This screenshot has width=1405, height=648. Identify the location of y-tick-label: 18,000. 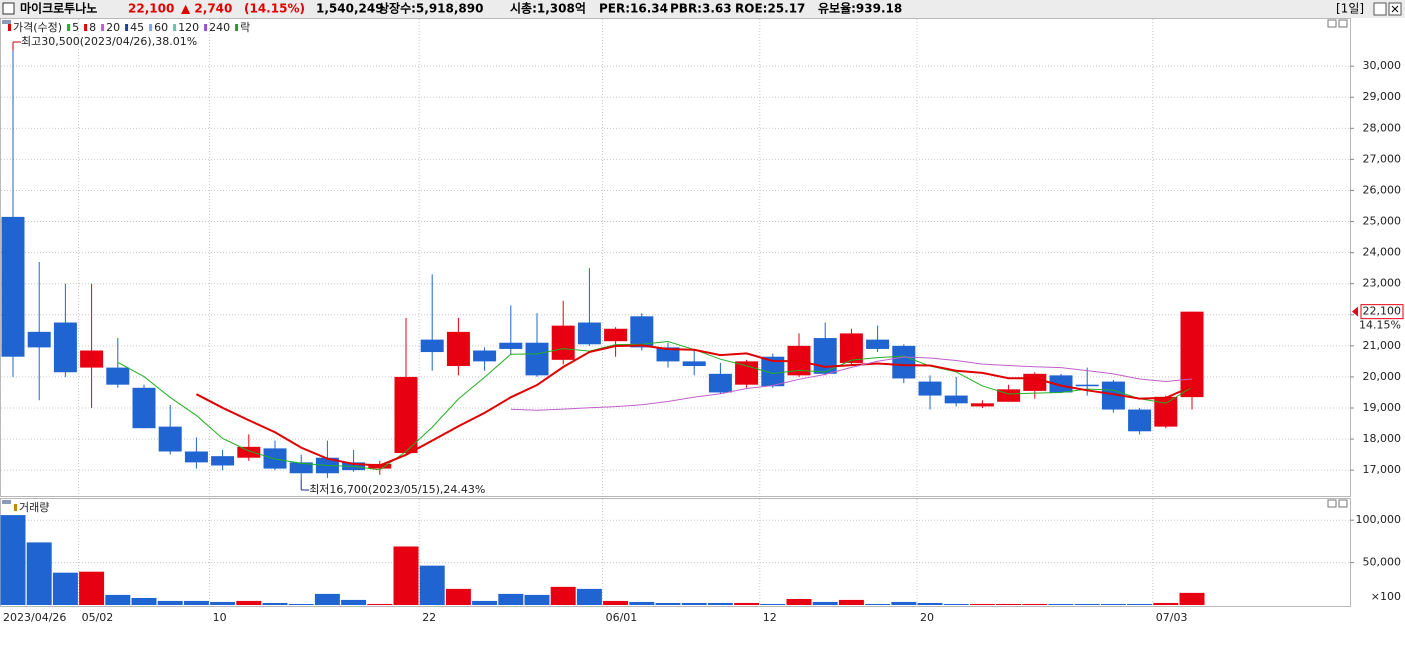
(1382, 438).